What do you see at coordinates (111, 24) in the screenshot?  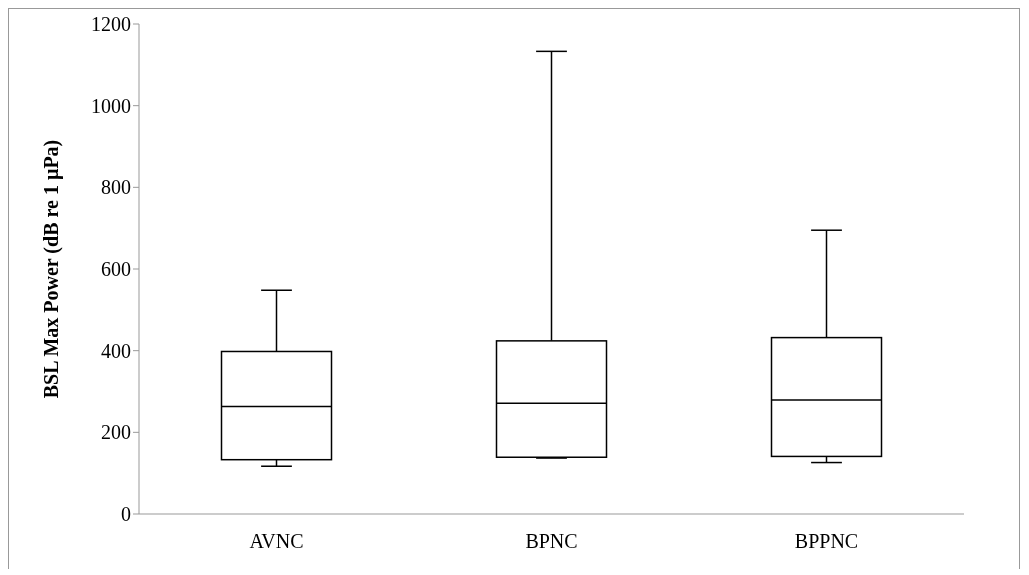 I see `y-tick-label: 1200` at bounding box center [111, 24].